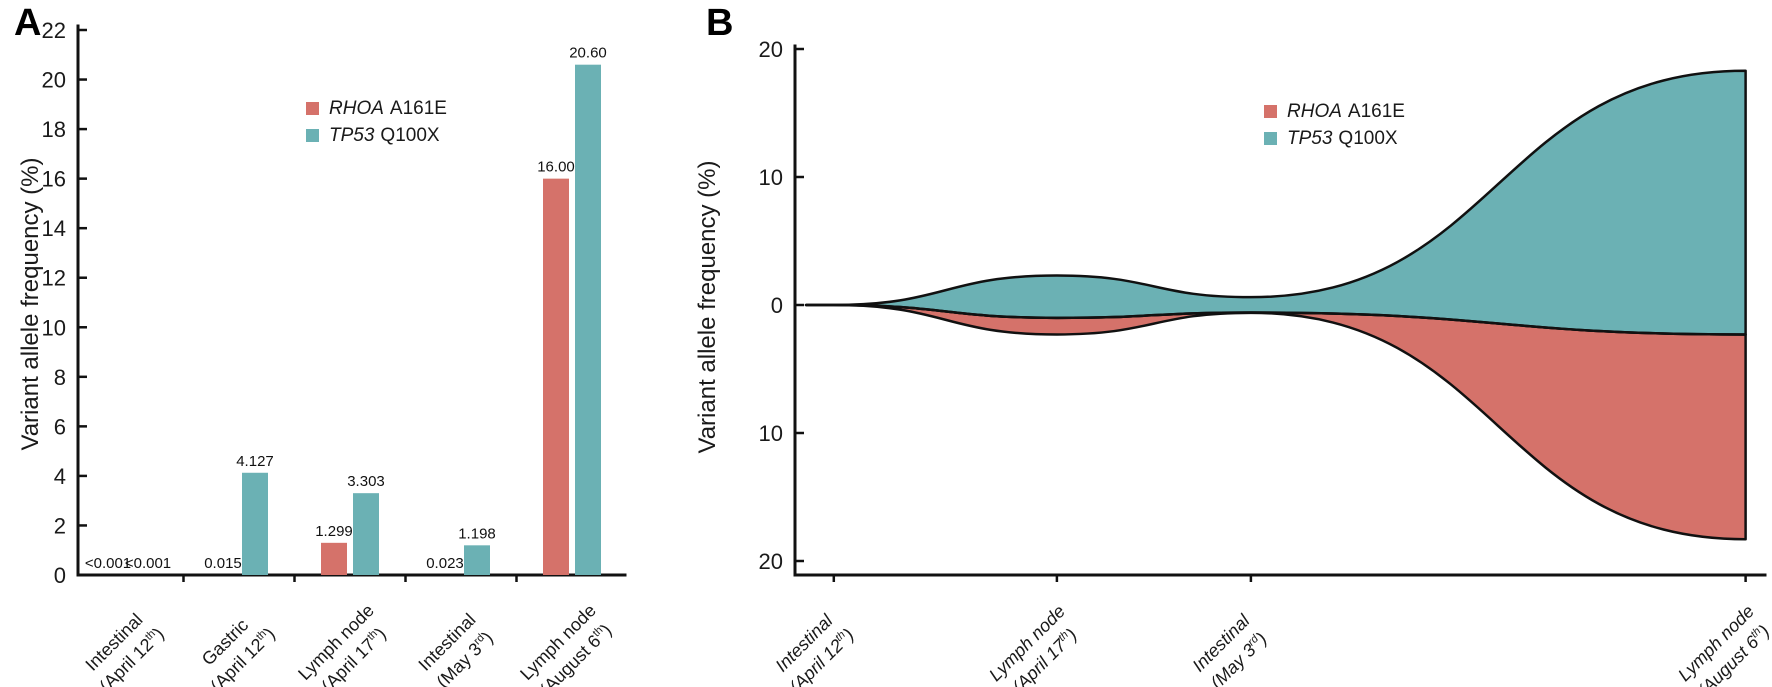  What do you see at coordinates (445, 563) in the screenshot?
I see `bar-value-label: 0.023` at bounding box center [445, 563].